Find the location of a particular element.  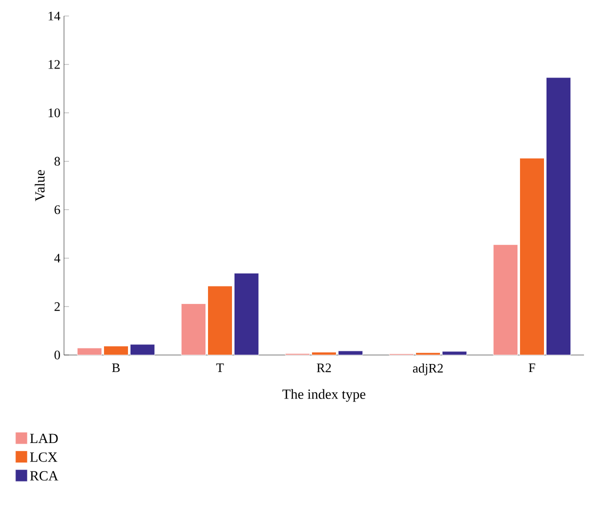

y-tick-label: 6 is located at coordinates (57, 209).